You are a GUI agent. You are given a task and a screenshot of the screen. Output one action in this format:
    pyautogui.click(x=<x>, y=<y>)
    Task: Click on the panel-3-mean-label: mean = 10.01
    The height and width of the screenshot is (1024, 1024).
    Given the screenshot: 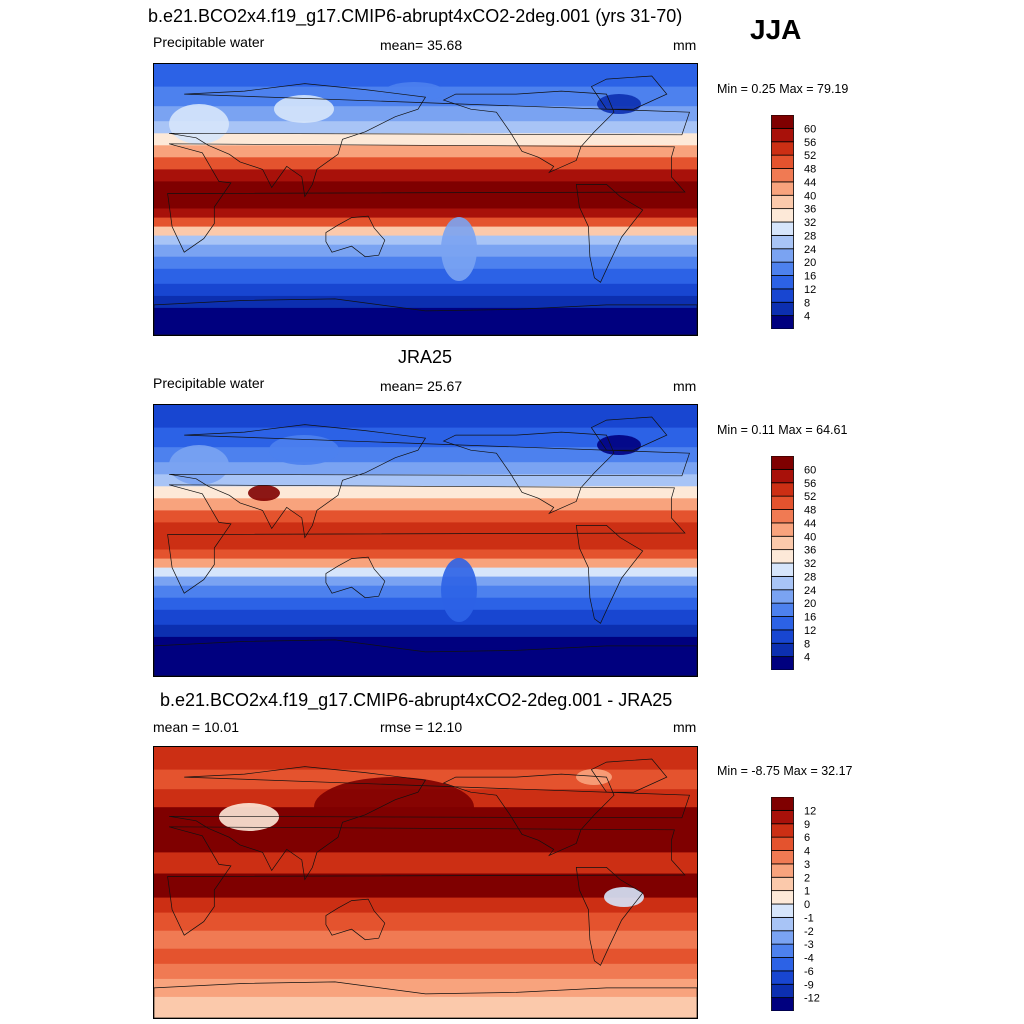 What is the action you would take?
    pyautogui.click(x=196, y=727)
    